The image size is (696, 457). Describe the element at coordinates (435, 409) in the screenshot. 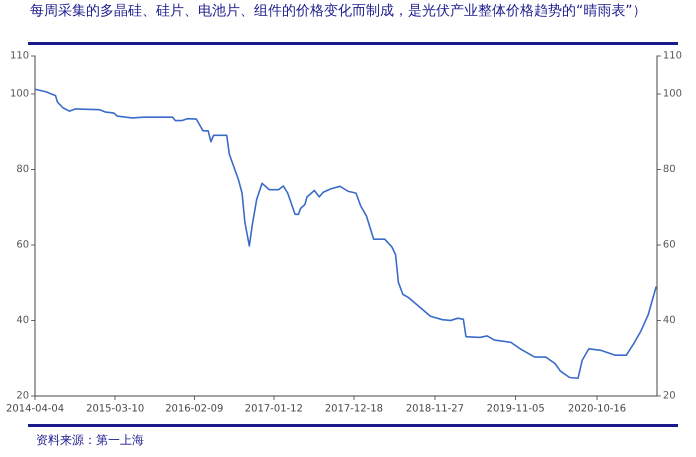

I see `x-tick-label: 2018-11-27` at that location.